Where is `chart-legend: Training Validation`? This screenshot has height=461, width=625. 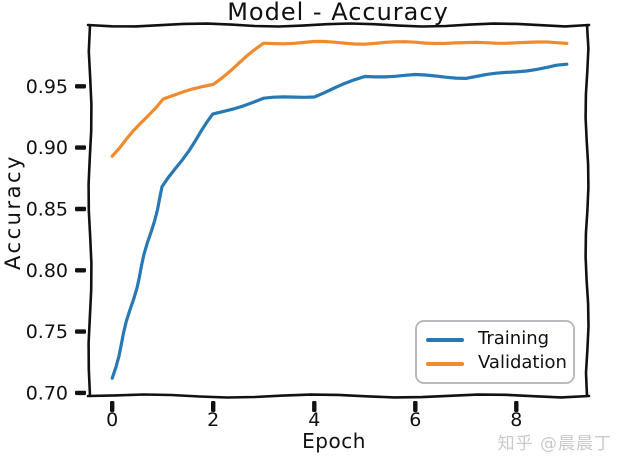 chart-legend: Training Validation is located at coordinates (495, 352).